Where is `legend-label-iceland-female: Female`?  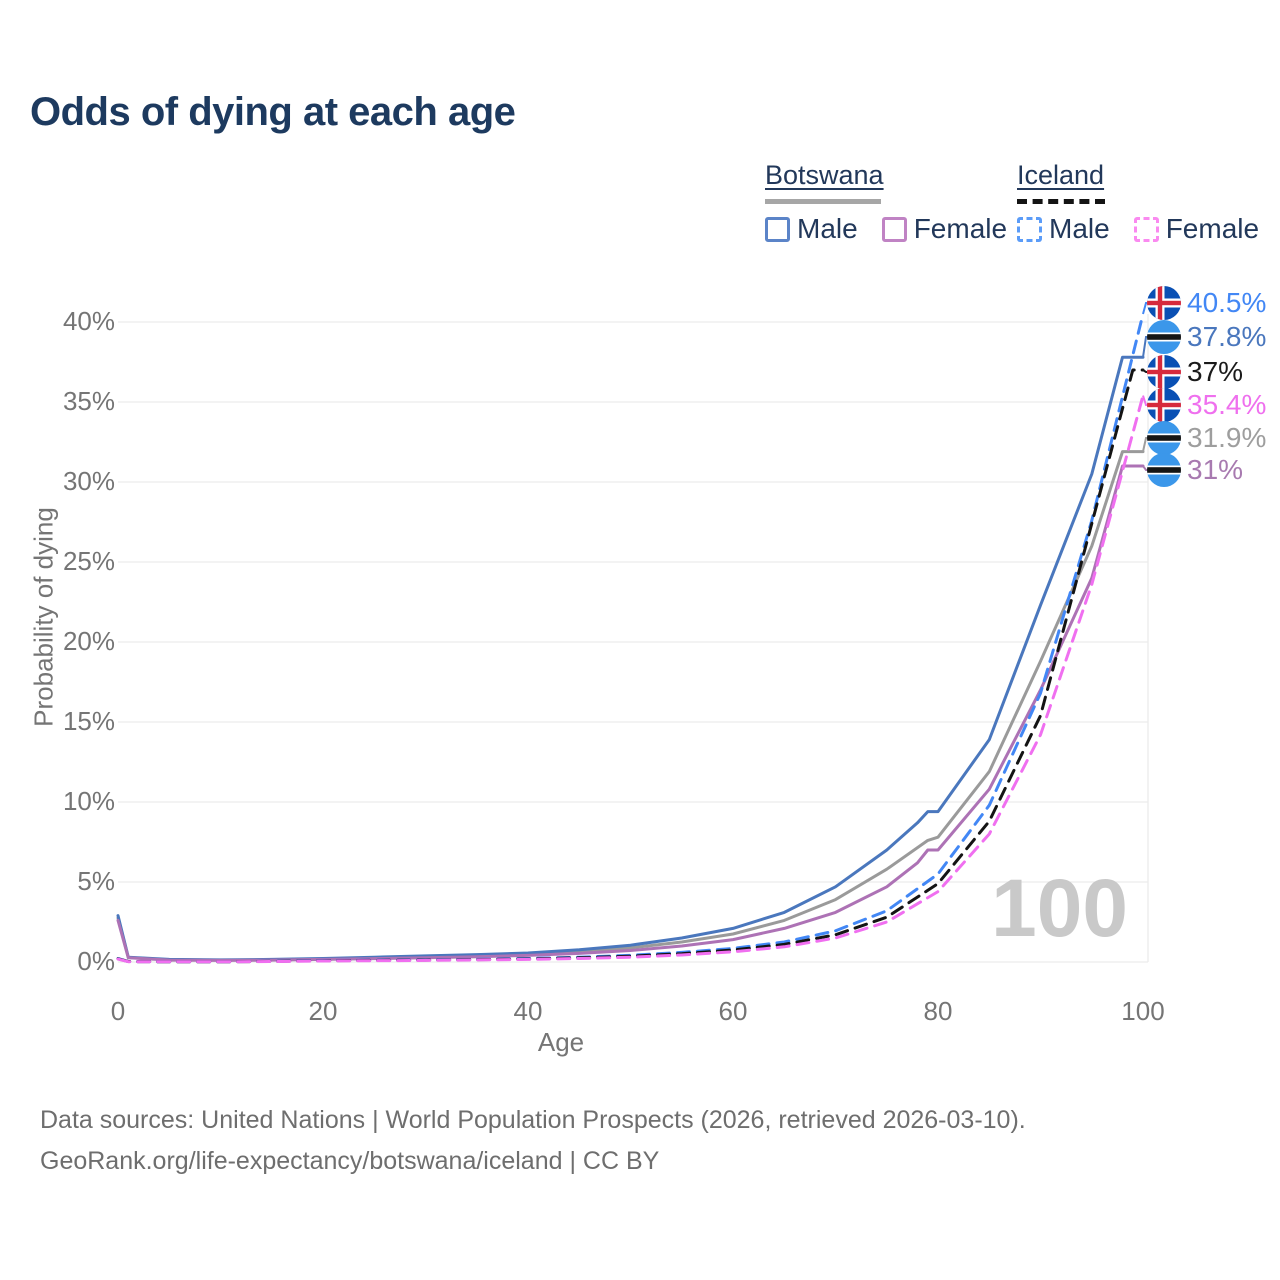 legend-label-iceland-female: Female is located at coordinates (1212, 228).